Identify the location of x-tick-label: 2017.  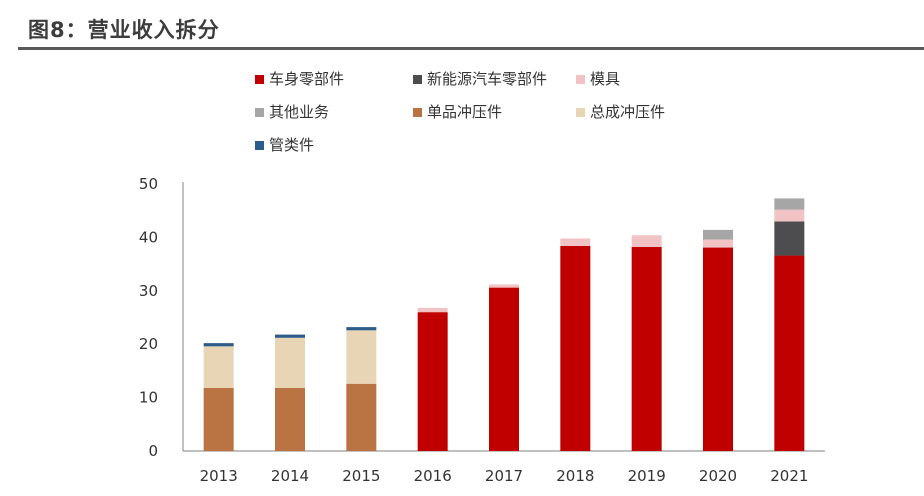
(504, 476).